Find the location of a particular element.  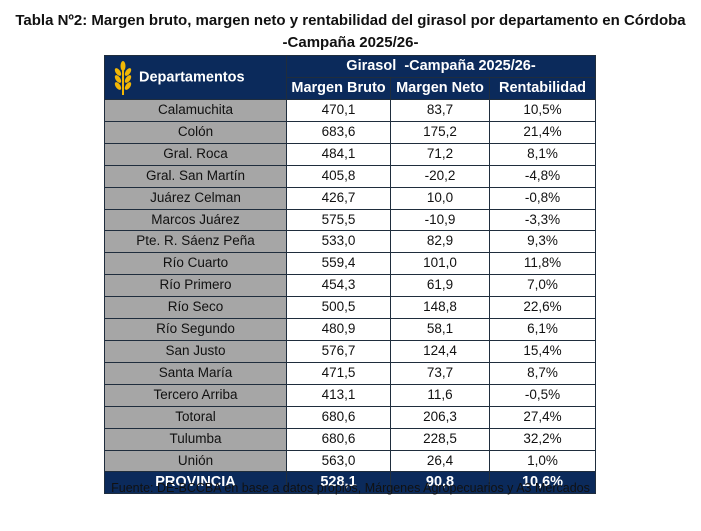

margen-neto-cell: 82,9 is located at coordinates (440, 242).